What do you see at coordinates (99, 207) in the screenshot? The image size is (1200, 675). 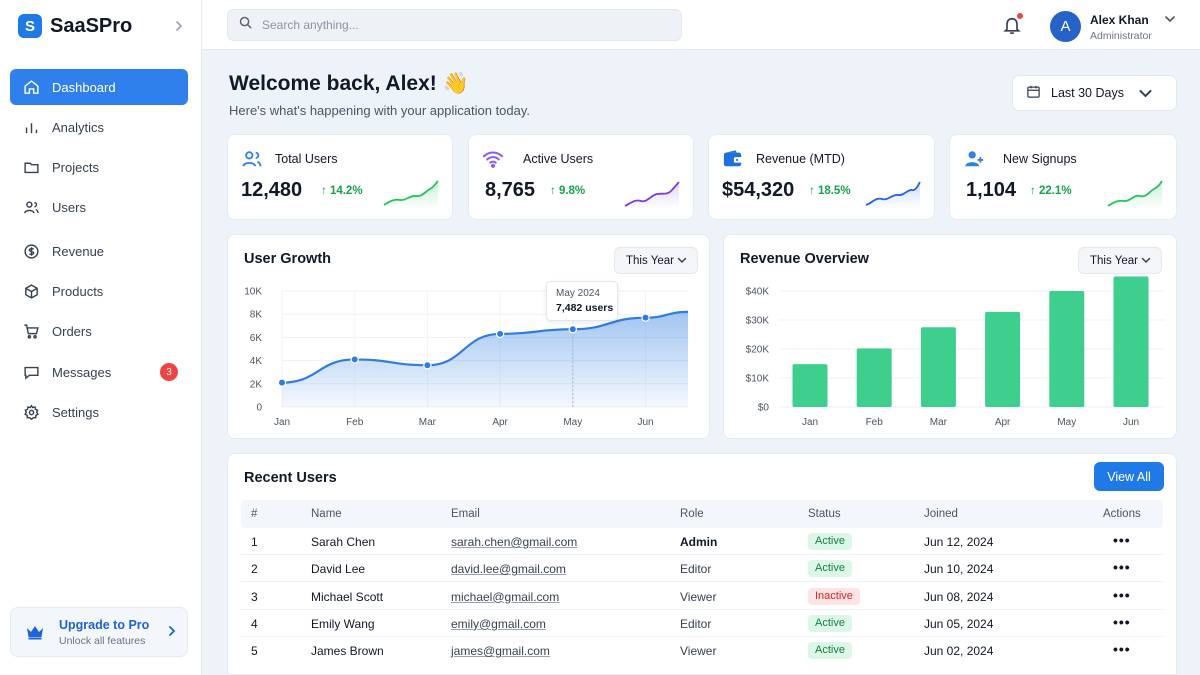 I see `sidebar-item-users: Users` at bounding box center [99, 207].